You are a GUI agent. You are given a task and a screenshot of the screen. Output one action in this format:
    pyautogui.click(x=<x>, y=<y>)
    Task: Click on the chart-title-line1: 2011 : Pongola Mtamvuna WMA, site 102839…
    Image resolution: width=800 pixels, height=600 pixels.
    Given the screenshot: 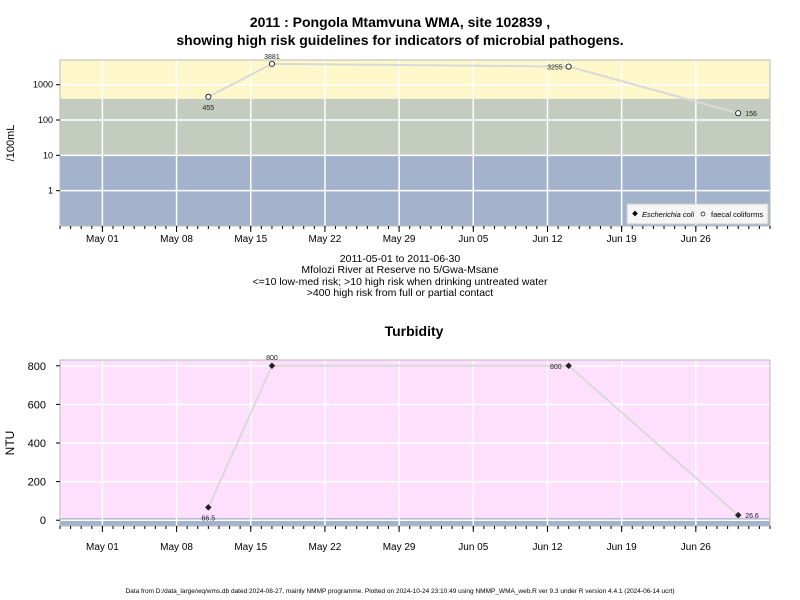 What is the action you would take?
    pyautogui.click(x=400, y=22)
    